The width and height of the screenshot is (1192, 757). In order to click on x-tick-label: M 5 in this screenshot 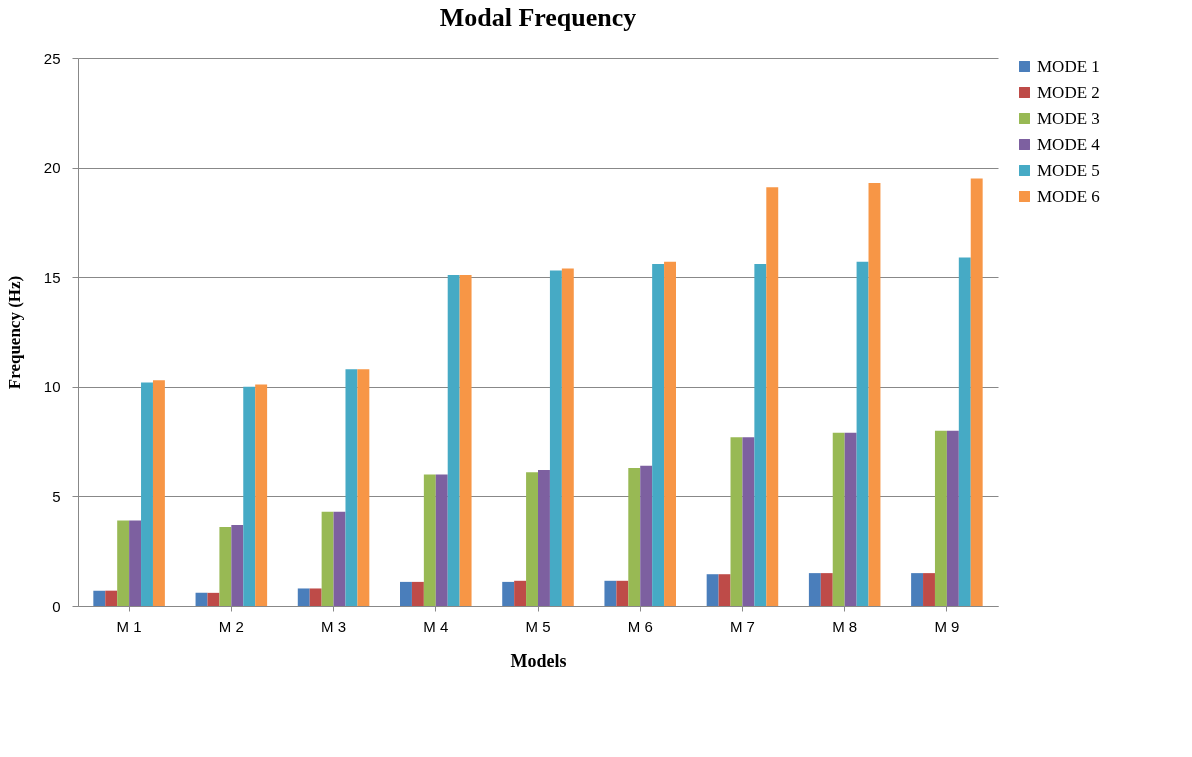, I will do `click(538, 626)`.